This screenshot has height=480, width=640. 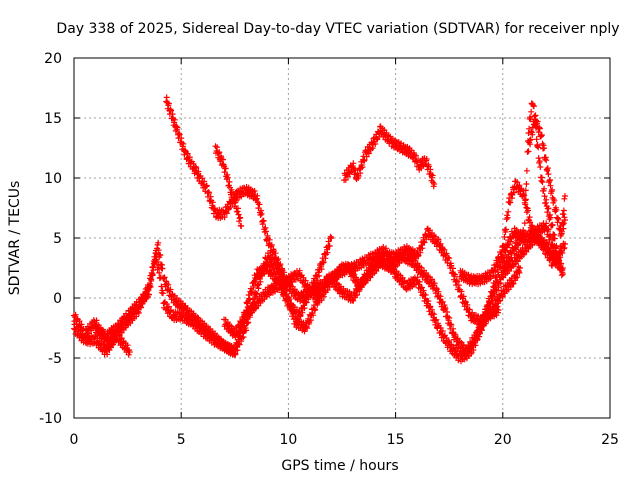 I want to click on y-tick-label: 5, so click(x=57, y=239).